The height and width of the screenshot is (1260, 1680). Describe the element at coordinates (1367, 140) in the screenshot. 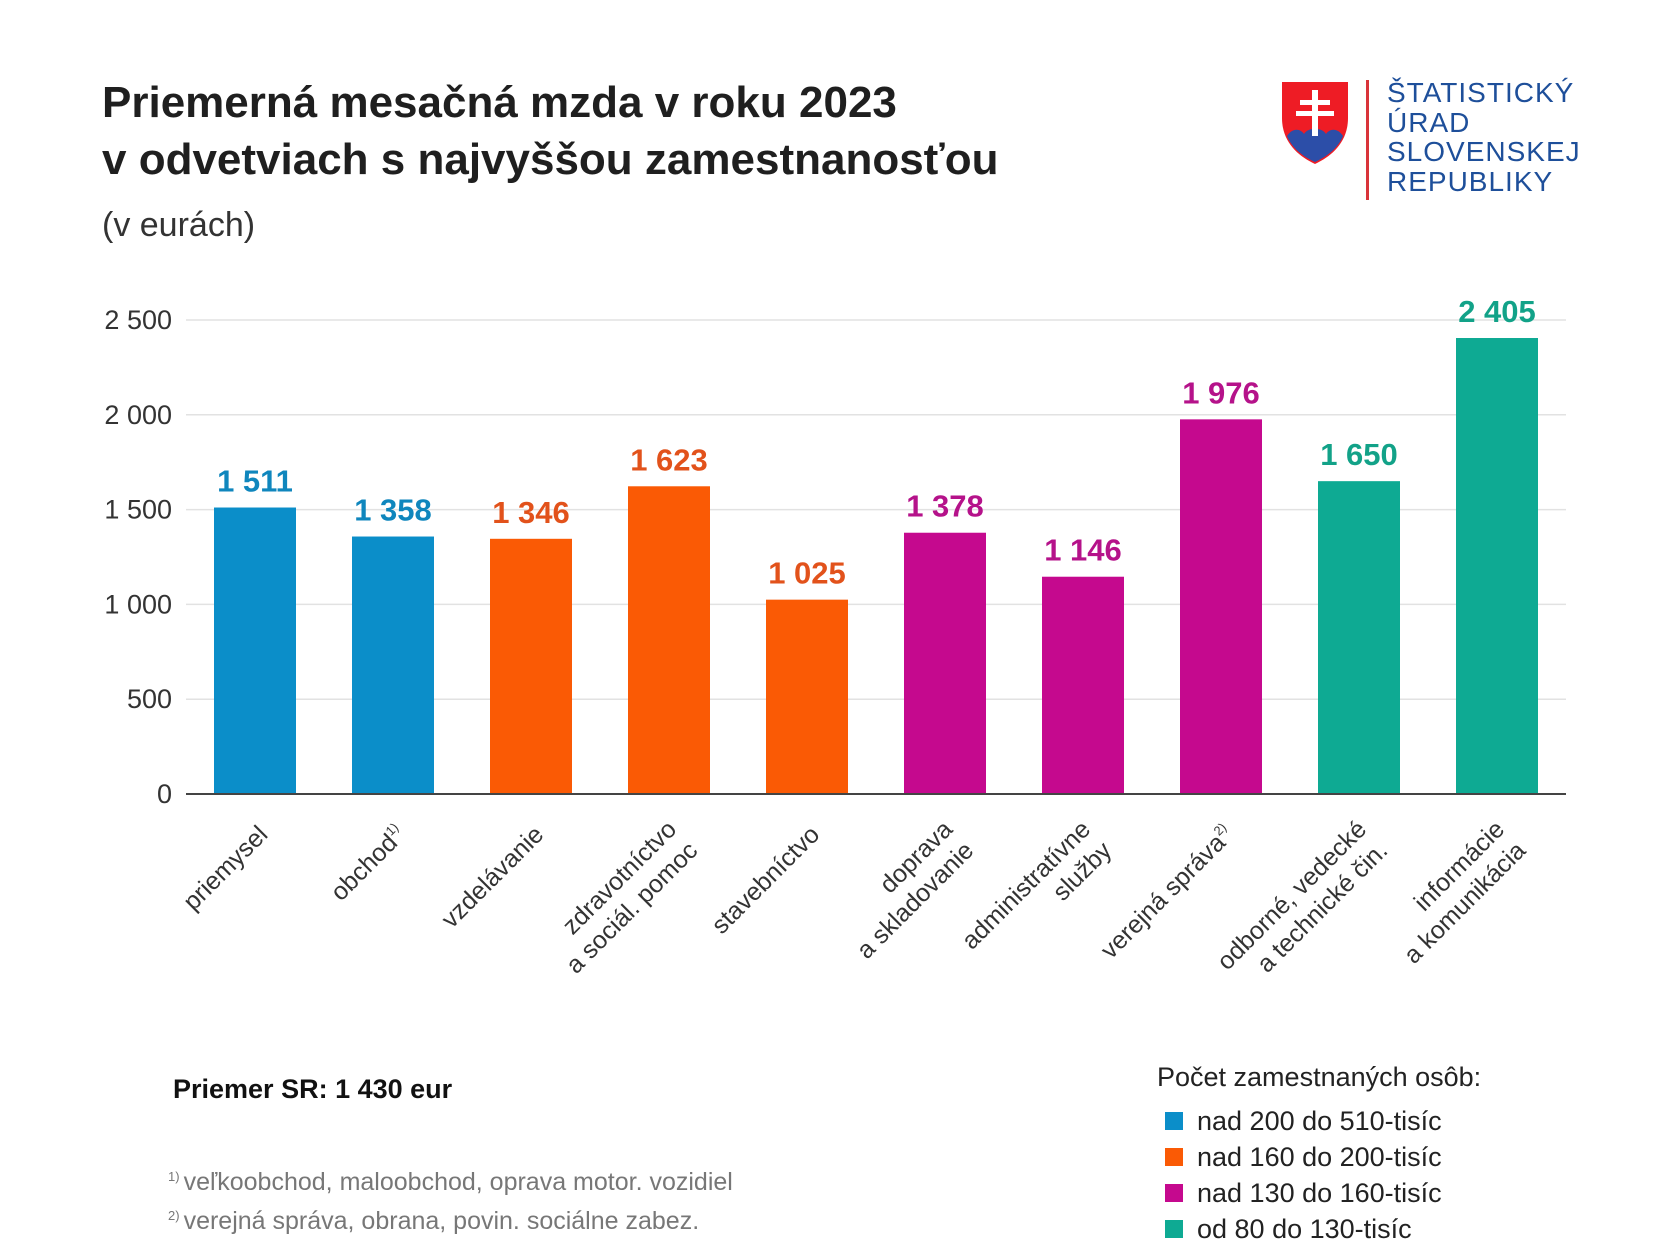

I see `logo-divider` at that location.